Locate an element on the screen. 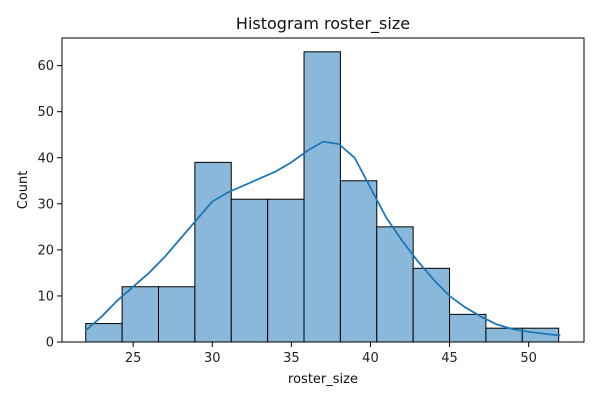 This screenshot has height=400, width=600. x-tick-label: 45 is located at coordinates (449, 358).